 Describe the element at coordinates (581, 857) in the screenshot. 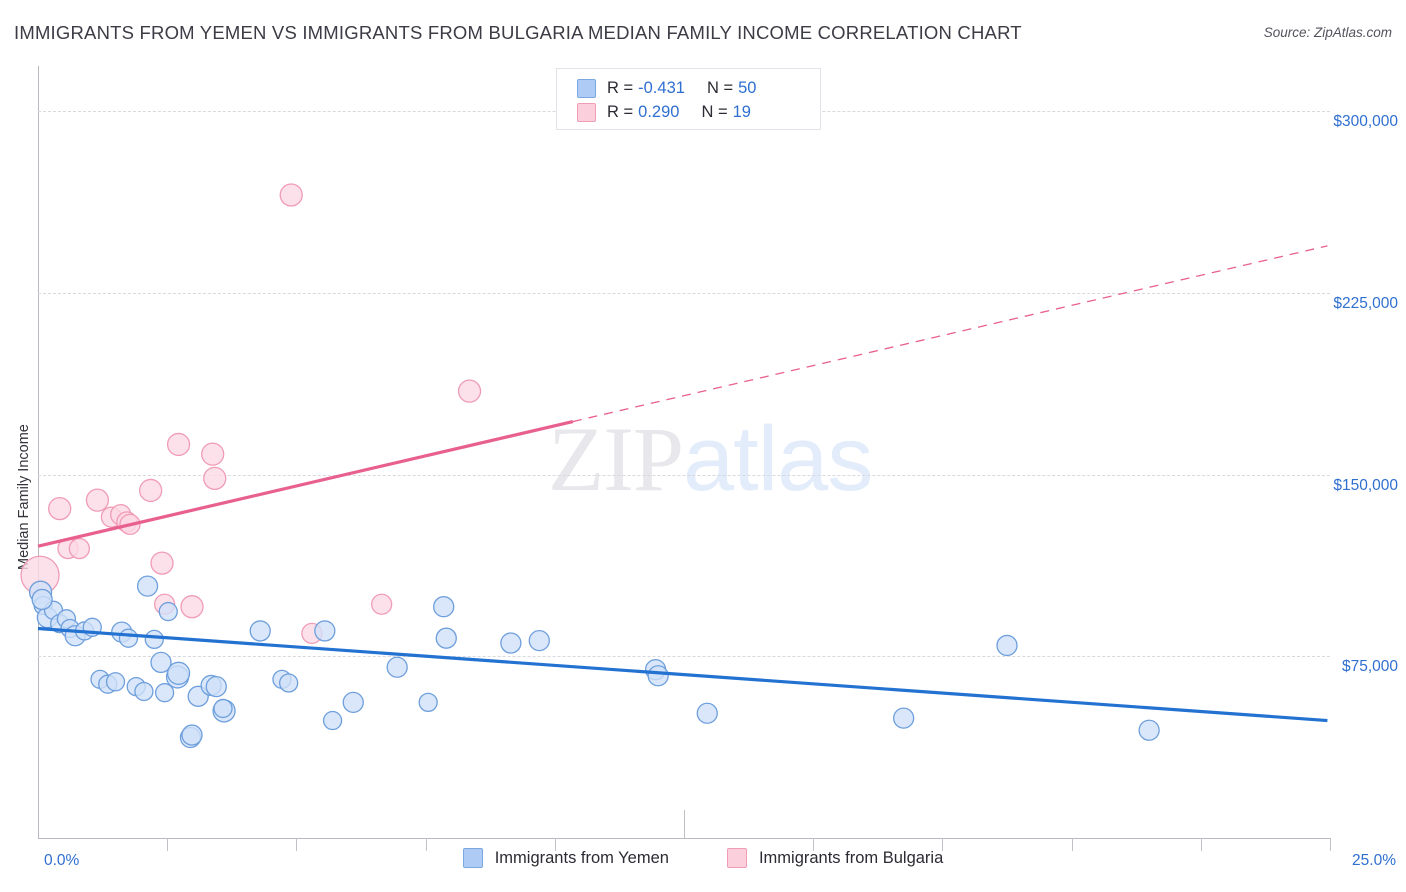

I see `legend-label-yemen: Immigrants from Yemen` at that location.